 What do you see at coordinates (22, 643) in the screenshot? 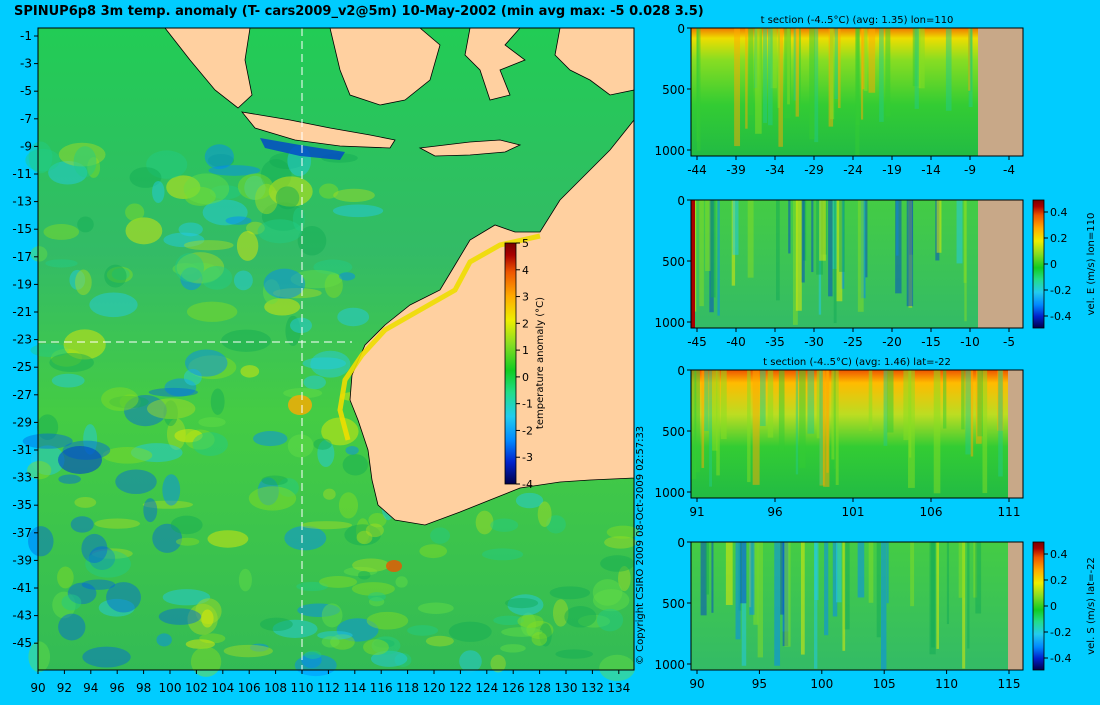
I see `map-y-tick-label: -45` at bounding box center [22, 643].